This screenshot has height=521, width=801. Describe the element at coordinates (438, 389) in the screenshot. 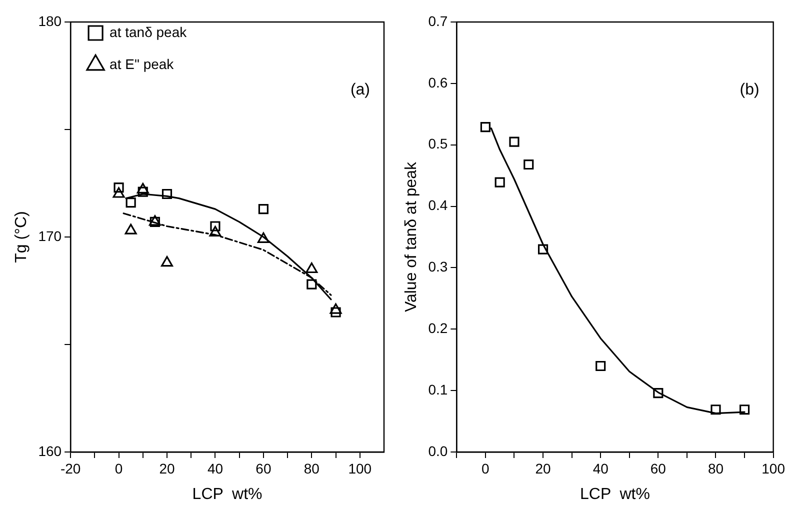

I see `y-tick-label: 0.1` at that location.